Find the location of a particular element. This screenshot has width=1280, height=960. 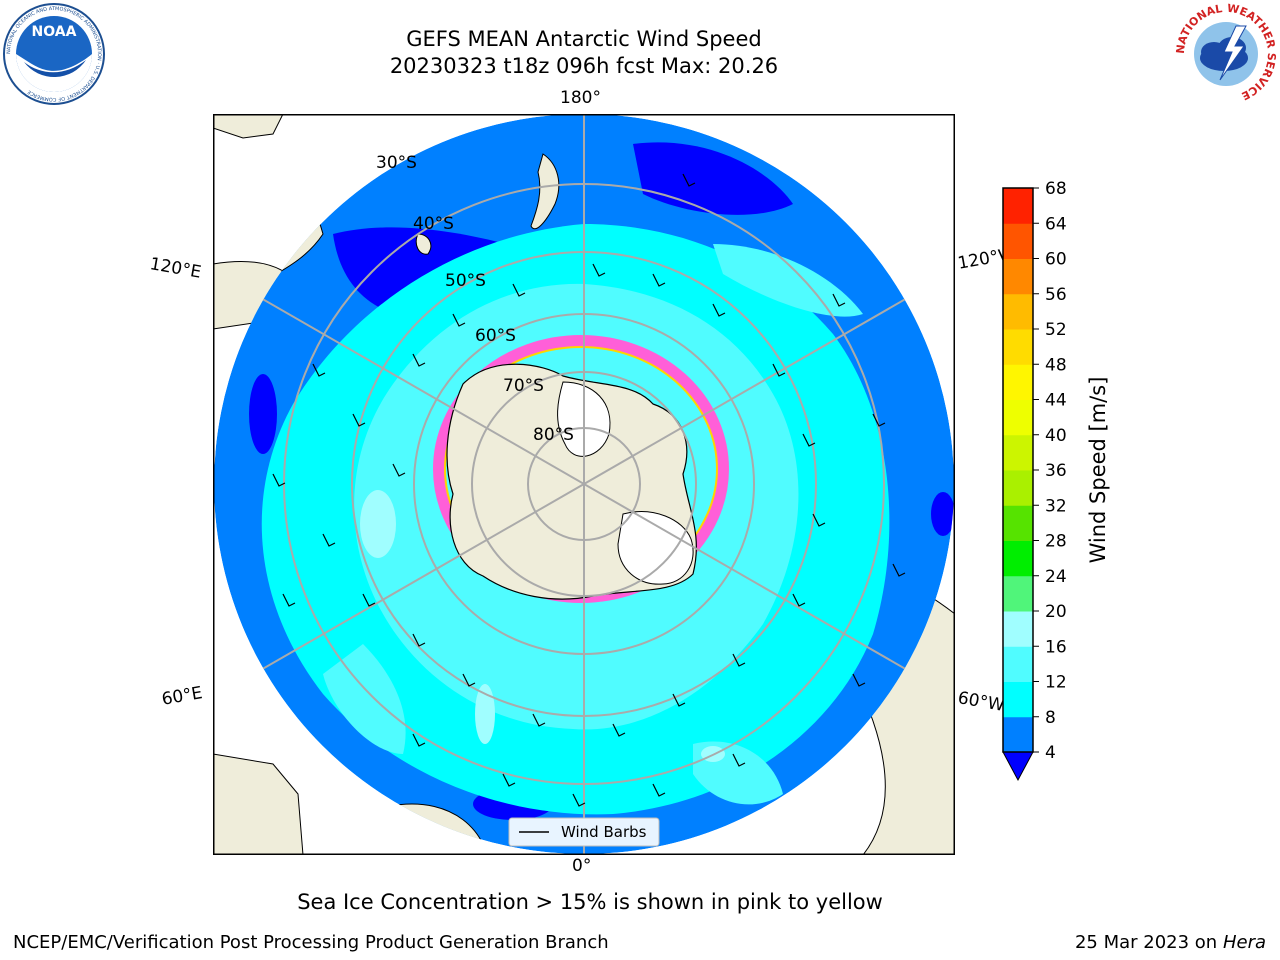

colorbar-under-triangle is located at coordinates (1018, 766).